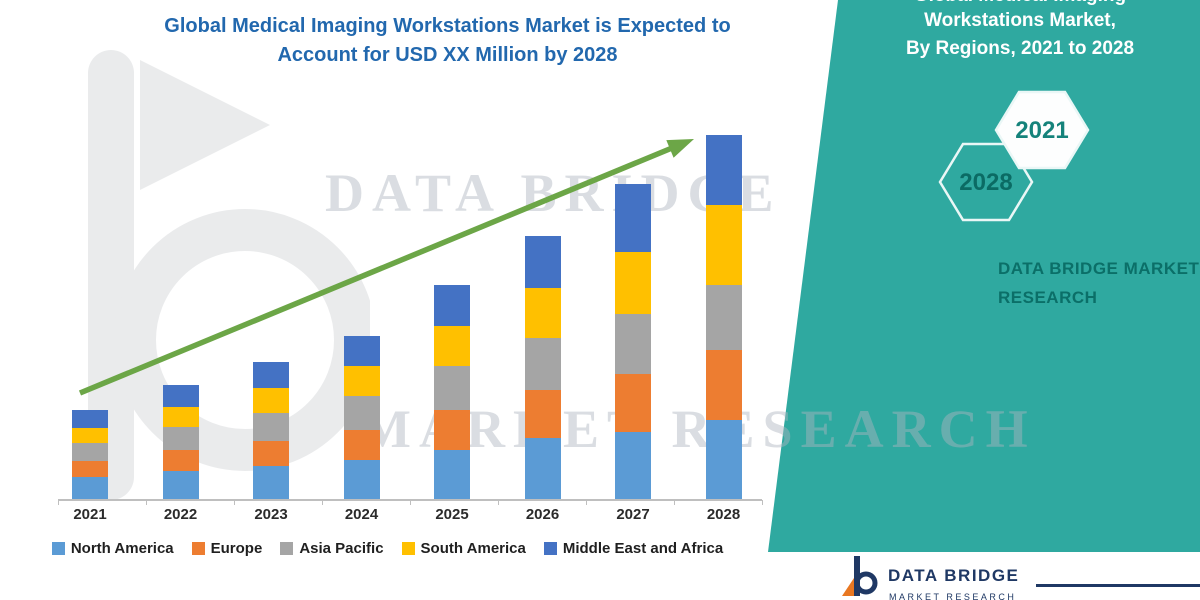 Image resolution: width=1200 pixels, height=600 pixels. What do you see at coordinates (90, 488) in the screenshot?
I see `bar-2021-north-america` at bounding box center [90, 488].